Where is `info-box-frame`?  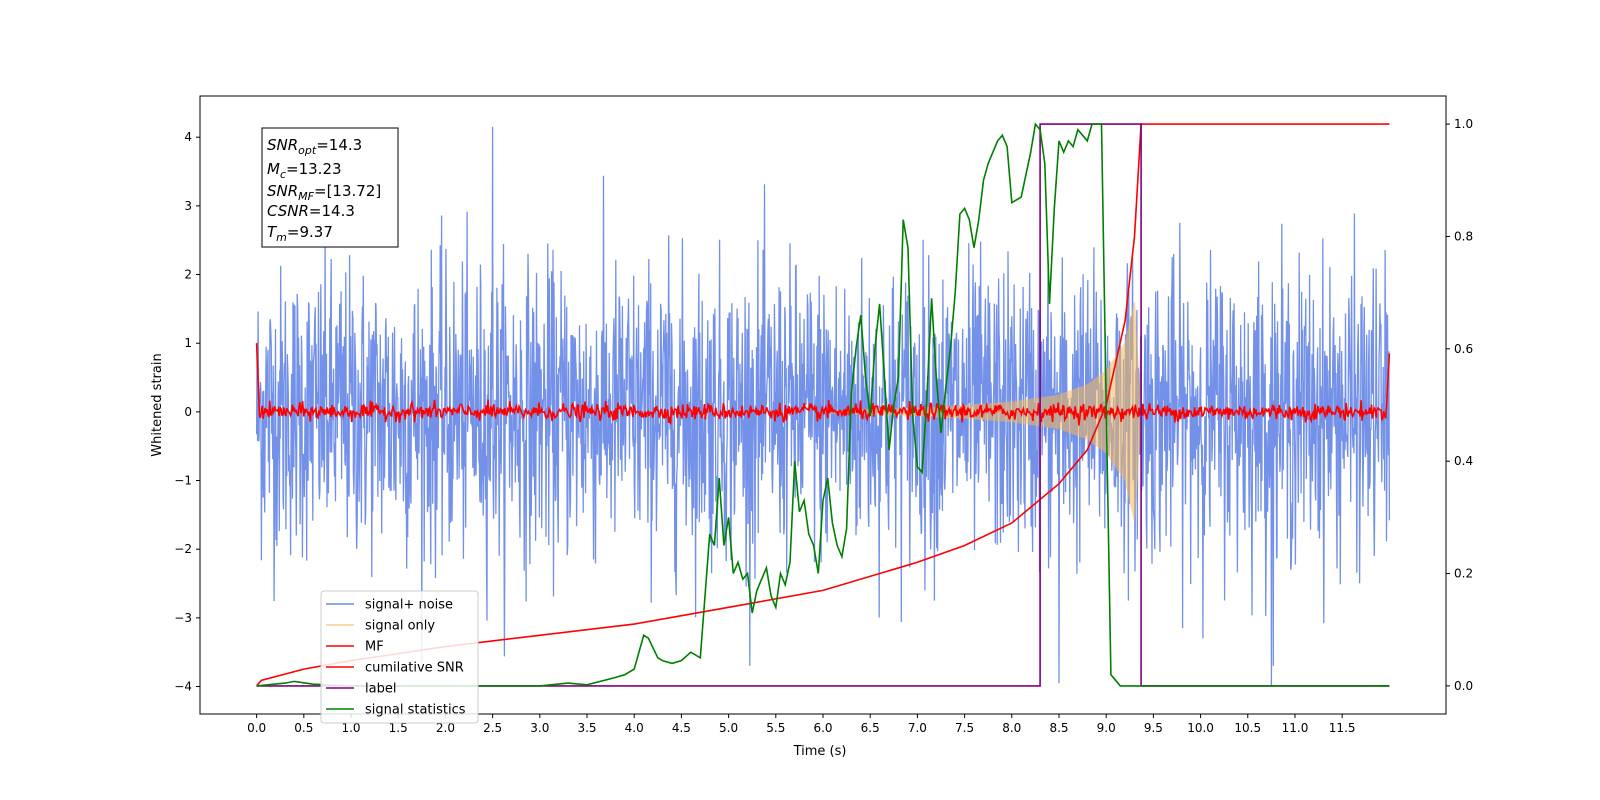
info-box-frame is located at coordinates (330, 187).